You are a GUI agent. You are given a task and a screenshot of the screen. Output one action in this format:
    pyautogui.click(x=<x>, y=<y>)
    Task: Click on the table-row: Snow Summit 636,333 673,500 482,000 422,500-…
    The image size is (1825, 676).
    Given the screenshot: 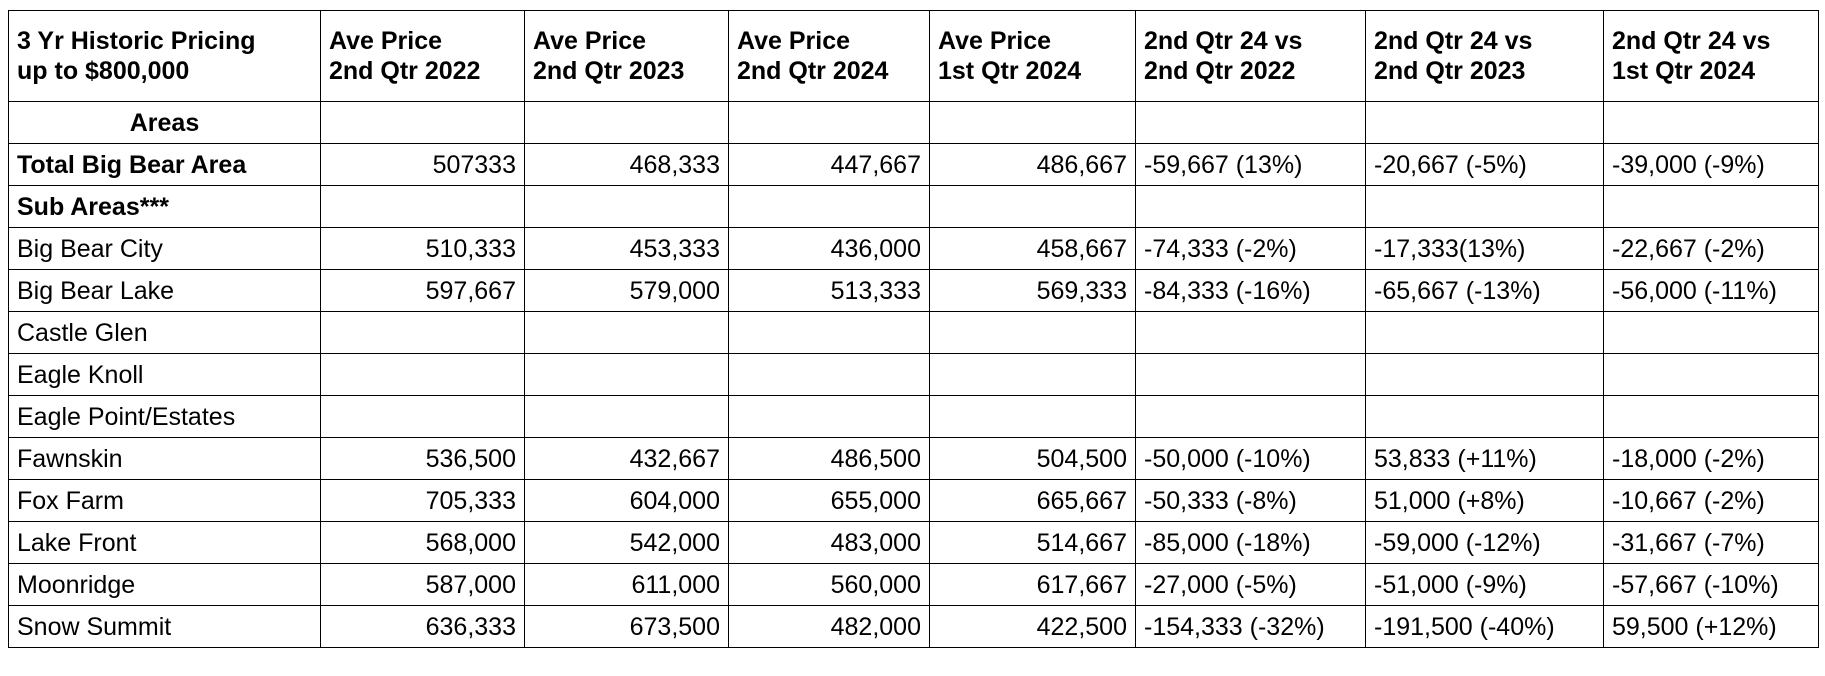 What is the action you would take?
    pyautogui.click(x=913, y=626)
    